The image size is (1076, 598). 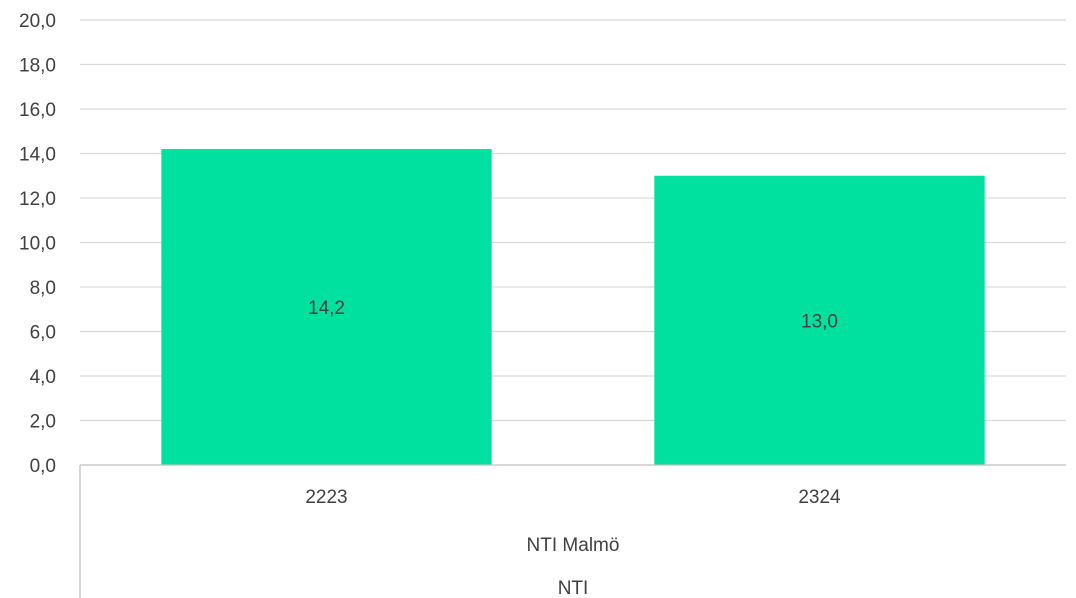 What do you see at coordinates (43, 466) in the screenshot?
I see `y-tick-label: 0,0` at bounding box center [43, 466].